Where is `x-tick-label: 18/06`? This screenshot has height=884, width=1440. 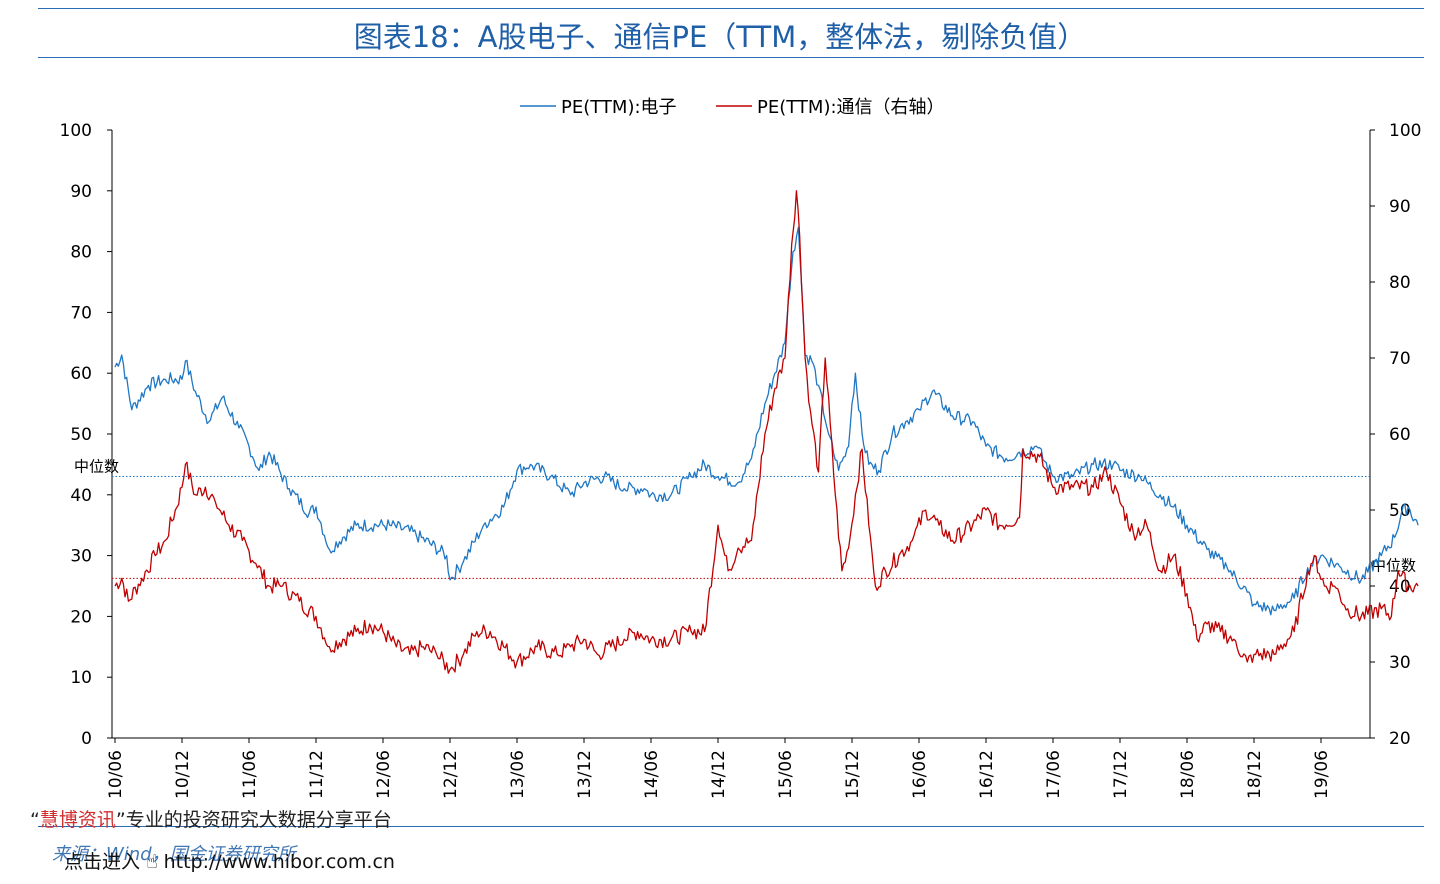
x-tick-label: 18/06 is located at coordinates (1188, 774).